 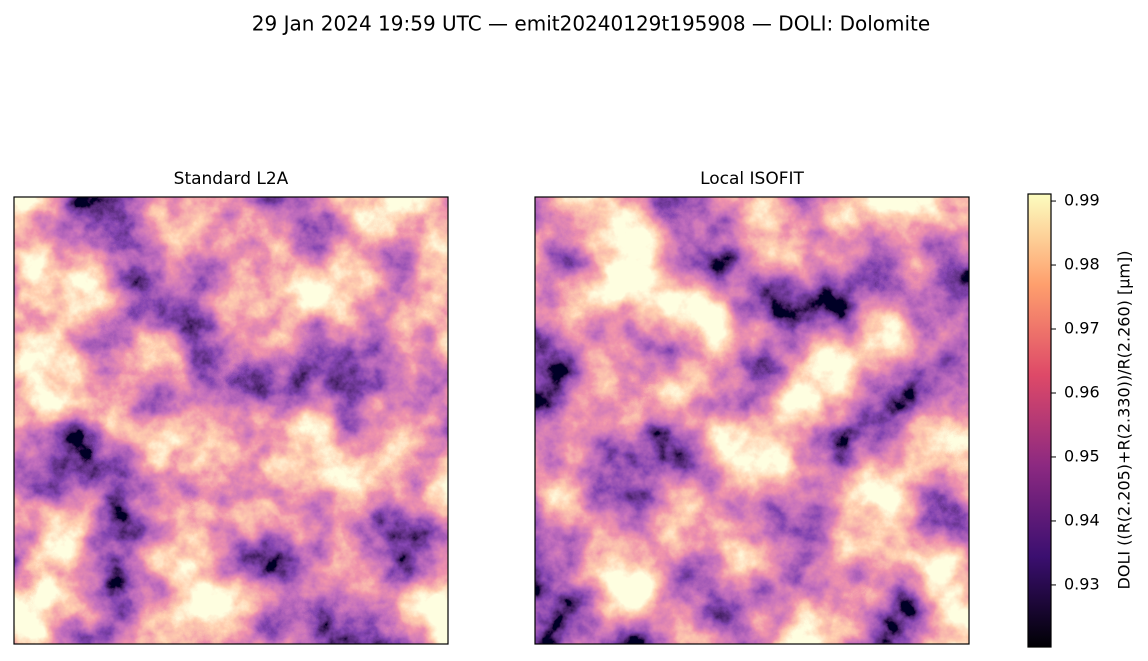 I want to click on colorbar-label: DOLI ((R(2.205)+R(2.330))/R(2.260) [µm]), so click(x=1124, y=420).